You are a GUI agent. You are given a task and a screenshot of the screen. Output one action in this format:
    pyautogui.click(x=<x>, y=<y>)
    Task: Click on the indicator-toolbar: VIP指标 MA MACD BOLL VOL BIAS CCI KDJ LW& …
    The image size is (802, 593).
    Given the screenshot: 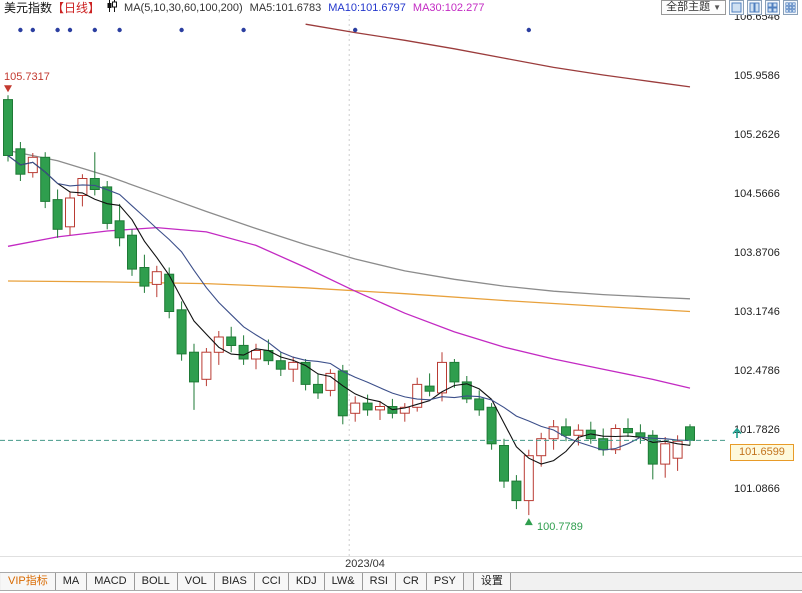 What is the action you would take?
    pyautogui.click(x=401, y=581)
    